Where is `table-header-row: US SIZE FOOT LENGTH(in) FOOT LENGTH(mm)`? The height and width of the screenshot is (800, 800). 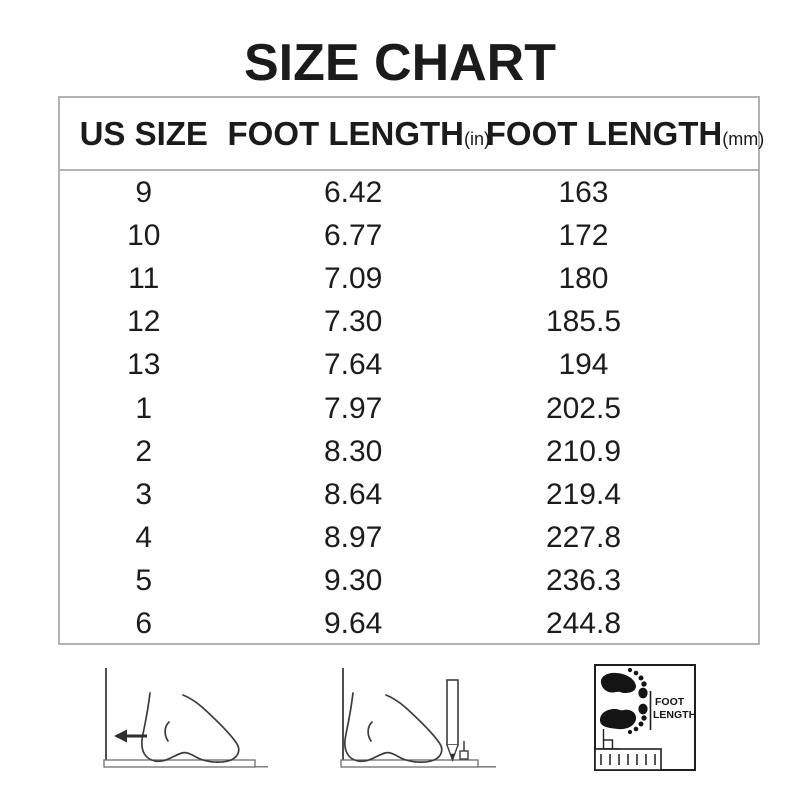
table-header-row: US SIZE FOOT LENGTH(in) FOOT LENGTH(mm) is located at coordinates (412, 134).